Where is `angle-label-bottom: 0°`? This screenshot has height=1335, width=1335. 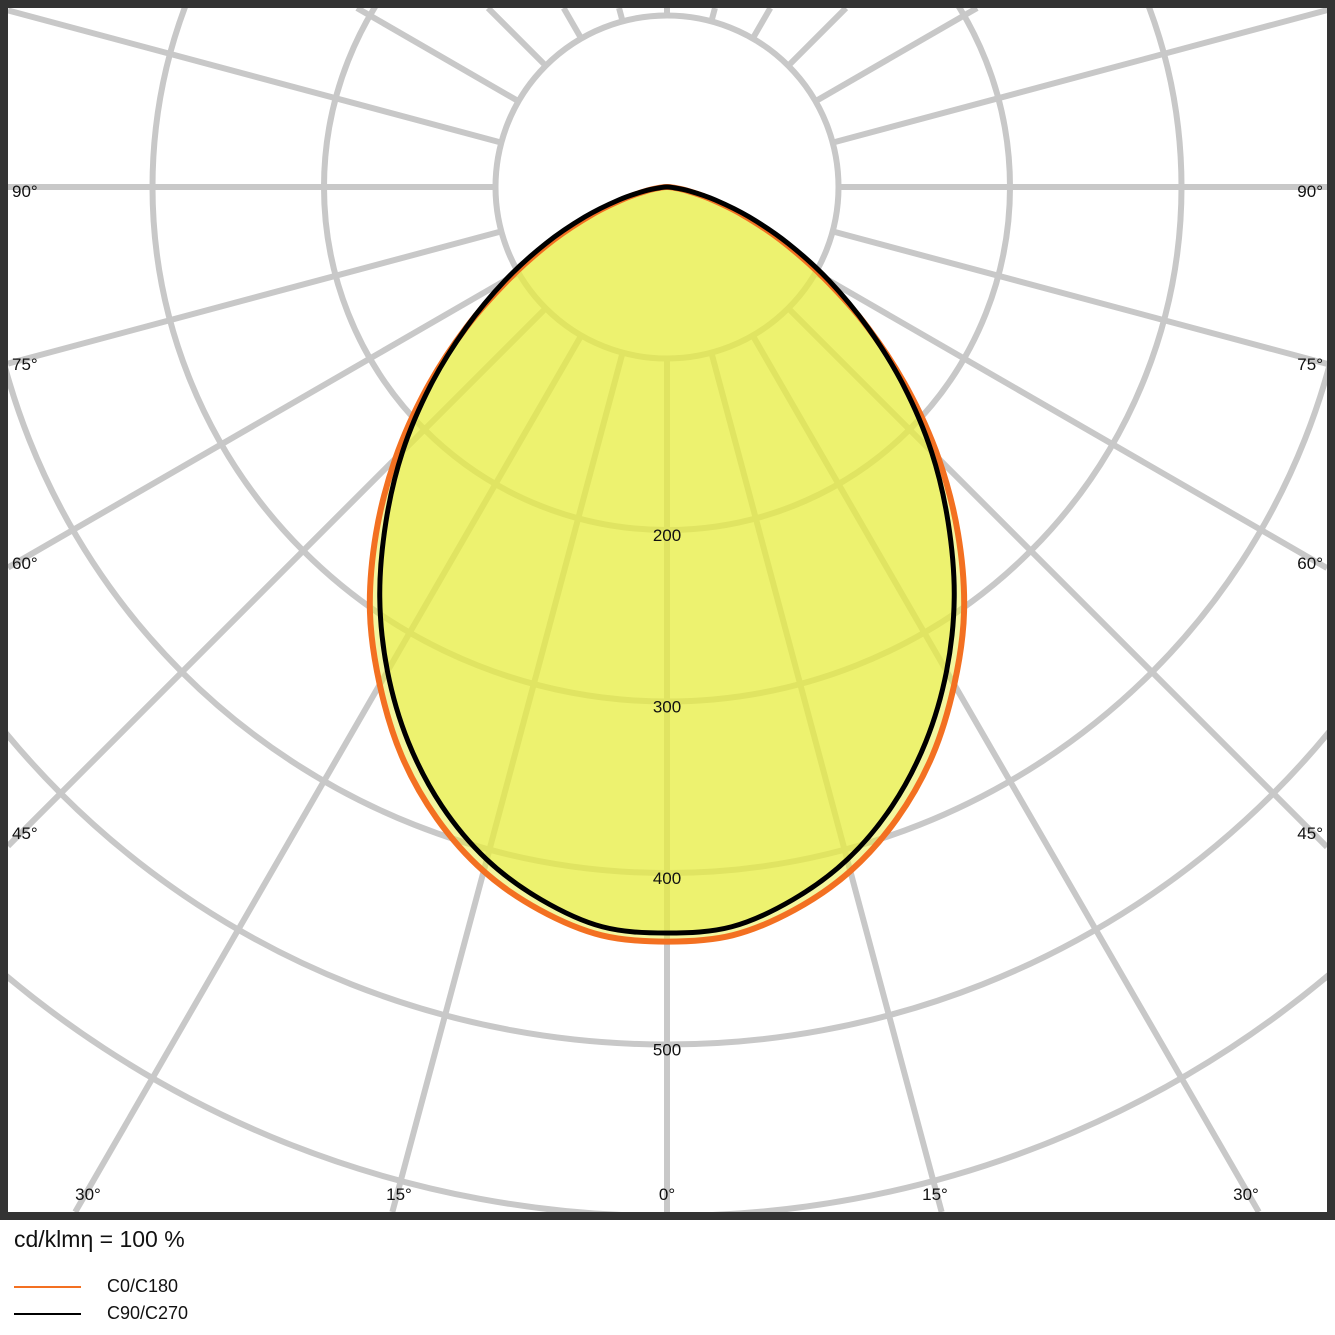
angle-label-bottom: 0° is located at coordinates (667, 1194).